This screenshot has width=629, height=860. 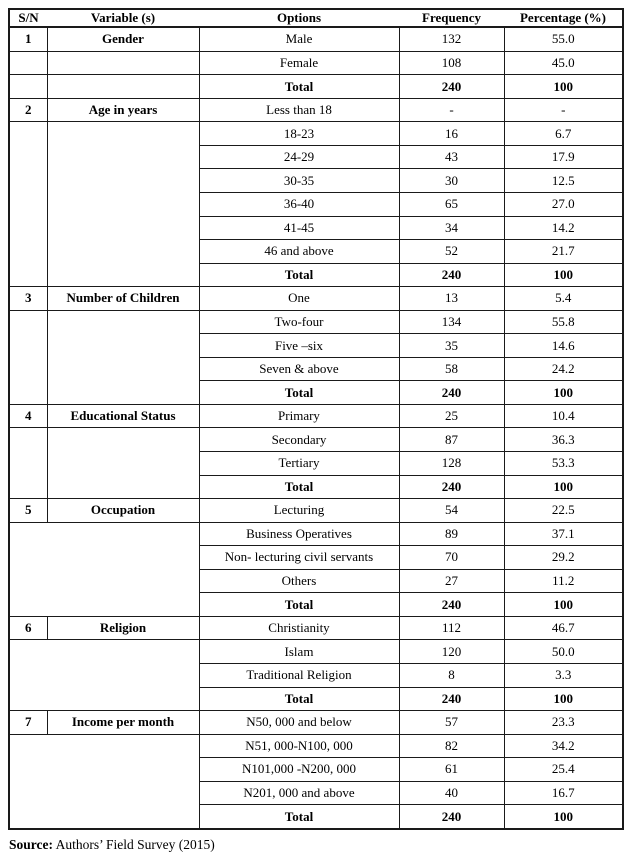 What do you see at coordinates (299, 322) in the screenshot?
I see `options-cell: Two-four` at bounding box center [299, 322].